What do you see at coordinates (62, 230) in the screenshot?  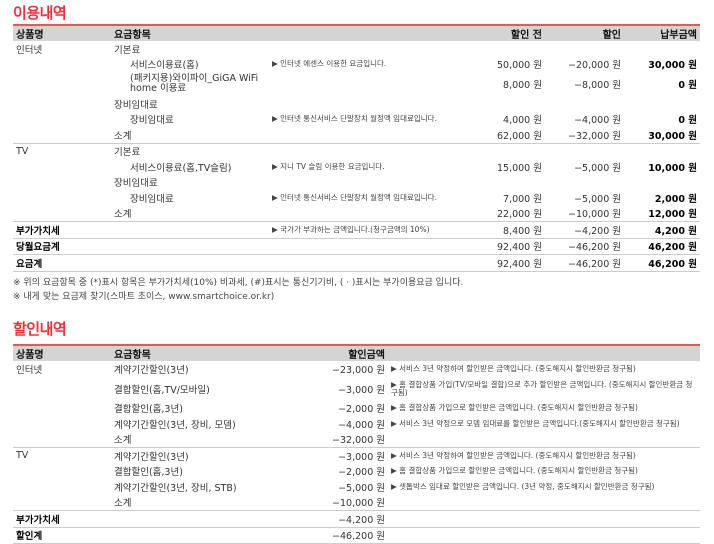 I see `product-name: 부가가치세` at bounding box center [62, 230].